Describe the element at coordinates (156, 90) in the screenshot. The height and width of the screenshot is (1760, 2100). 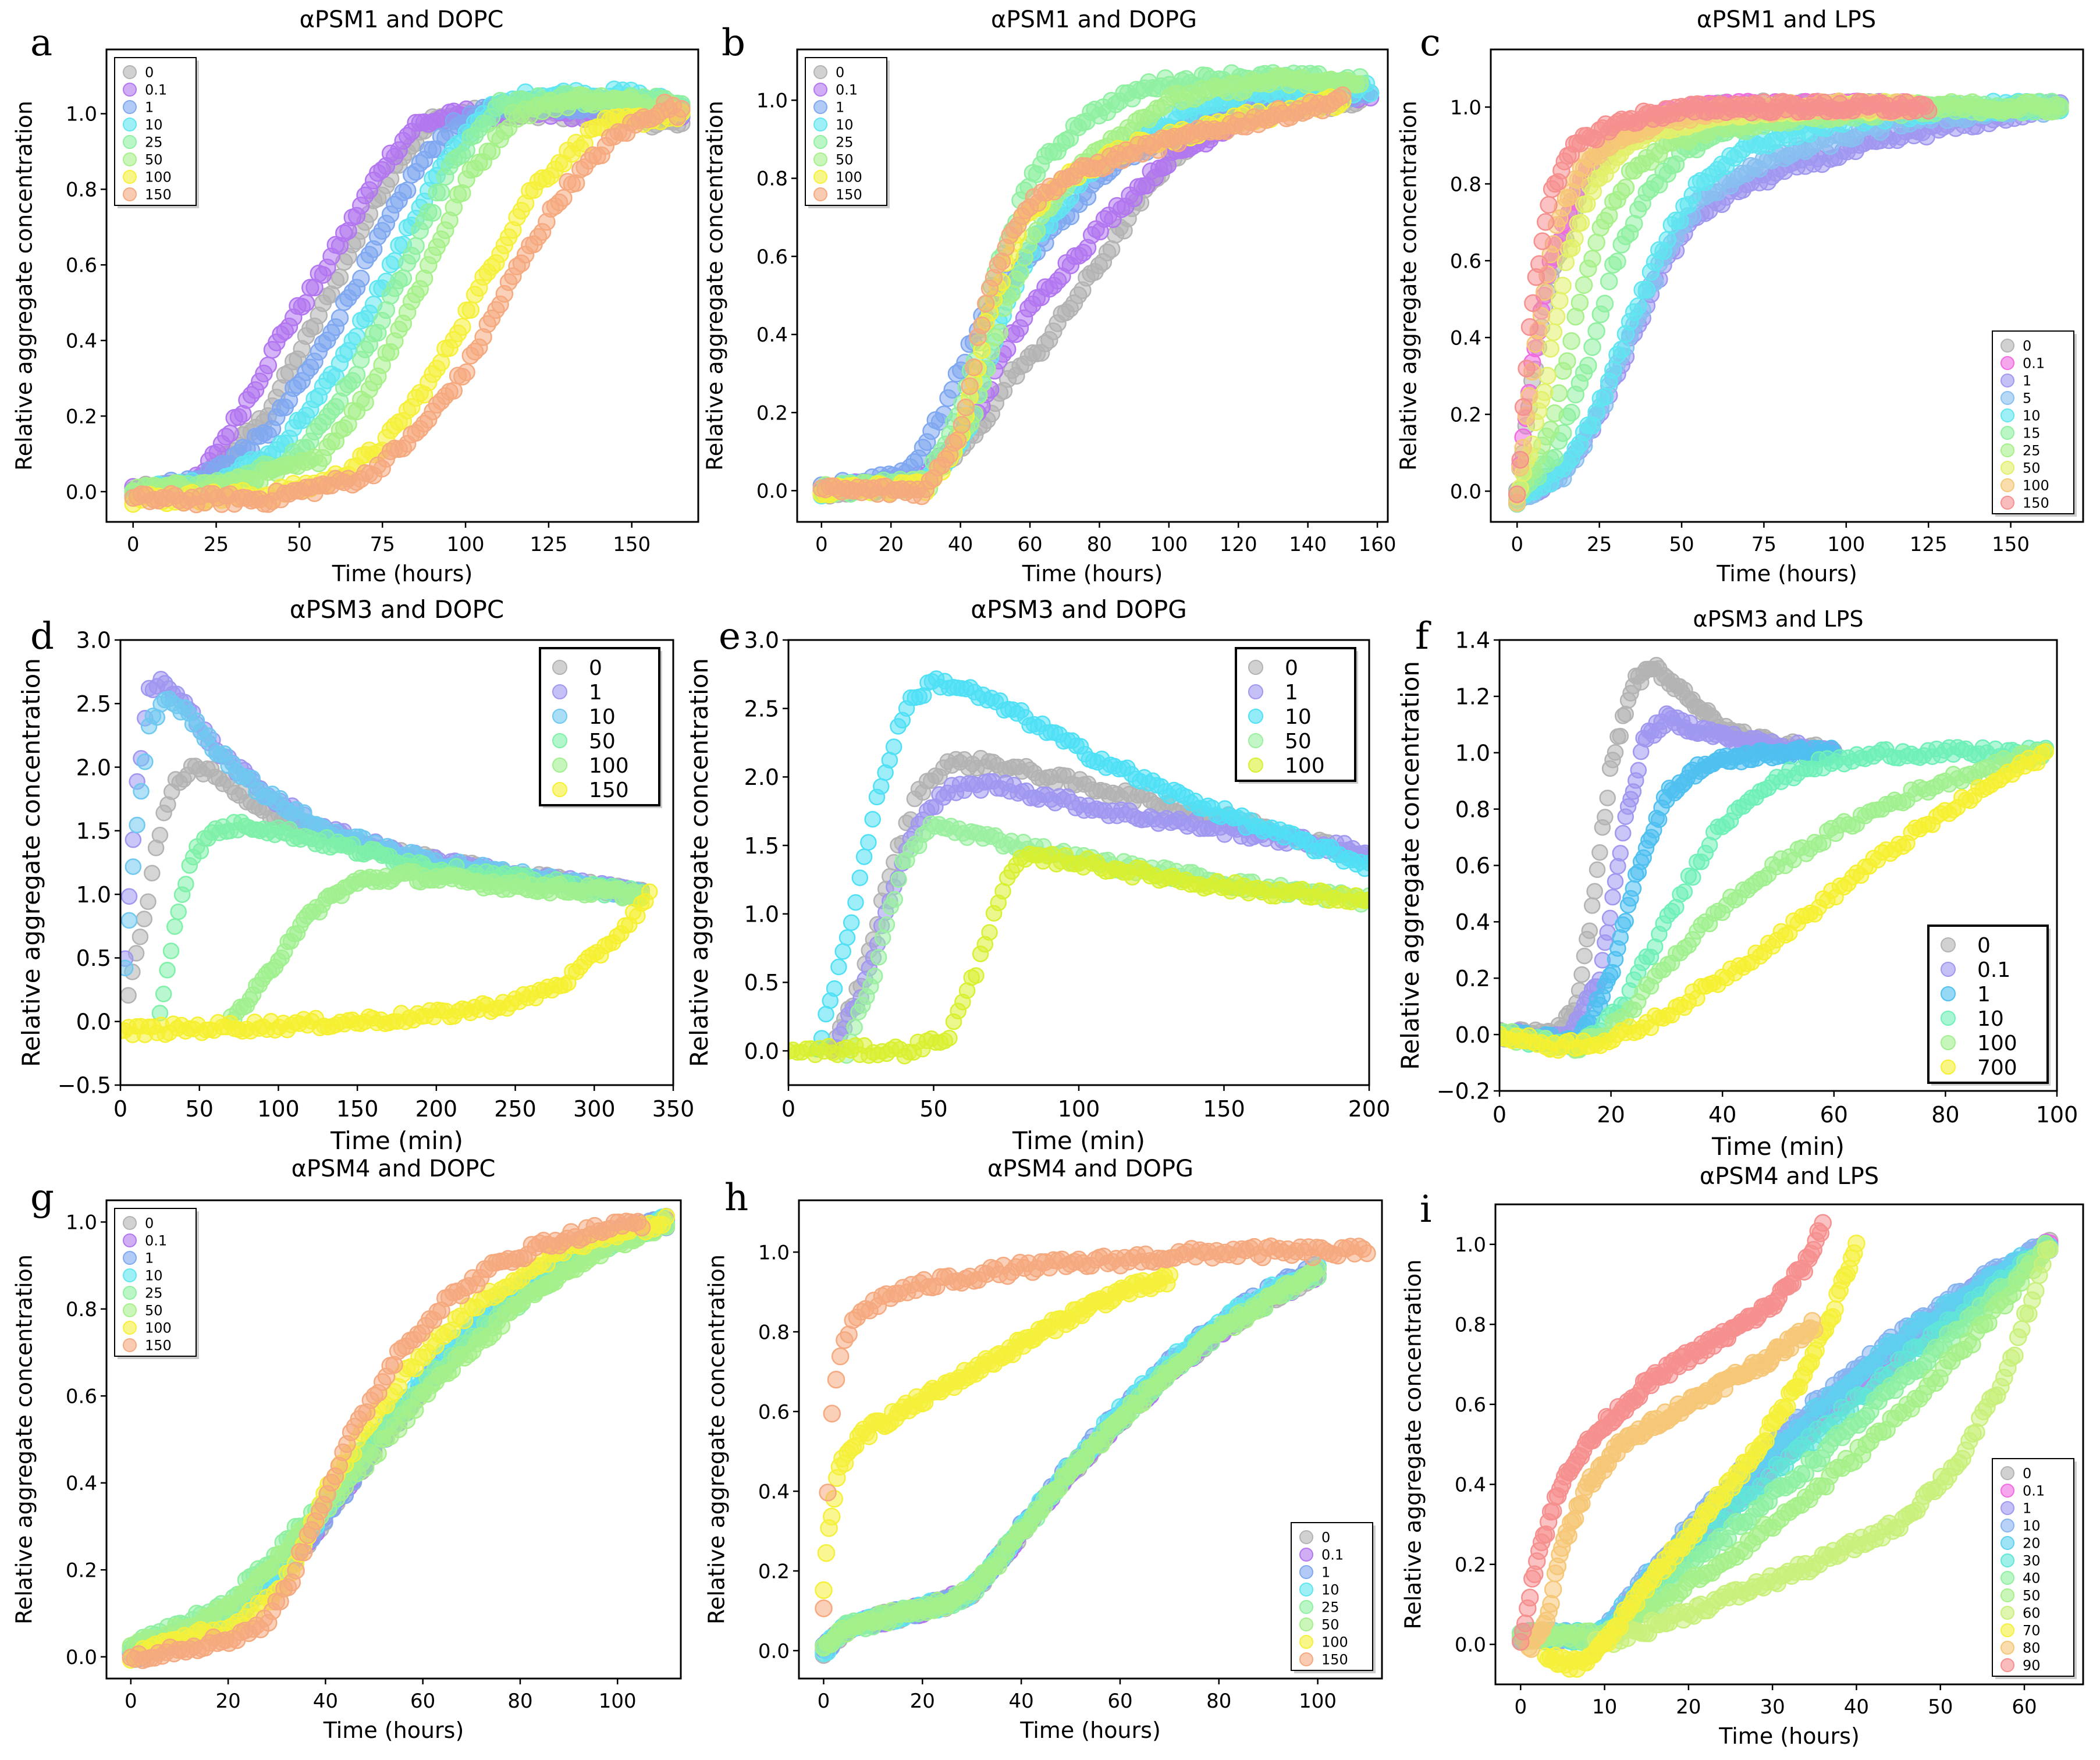
I see `legend-label: 0.1` at that location.